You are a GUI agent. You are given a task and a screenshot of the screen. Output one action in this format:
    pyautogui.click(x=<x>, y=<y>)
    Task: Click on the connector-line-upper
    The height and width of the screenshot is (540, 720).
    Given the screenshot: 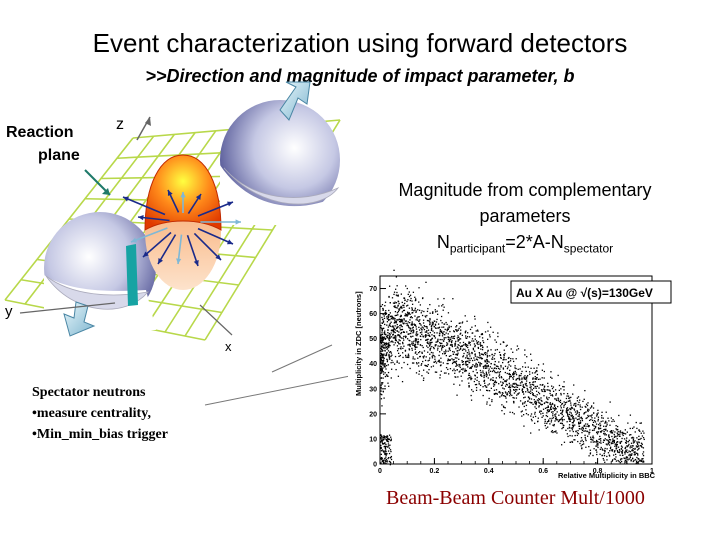 What is the action you would take?
    pyautogui.click(x=302, y=358)
    